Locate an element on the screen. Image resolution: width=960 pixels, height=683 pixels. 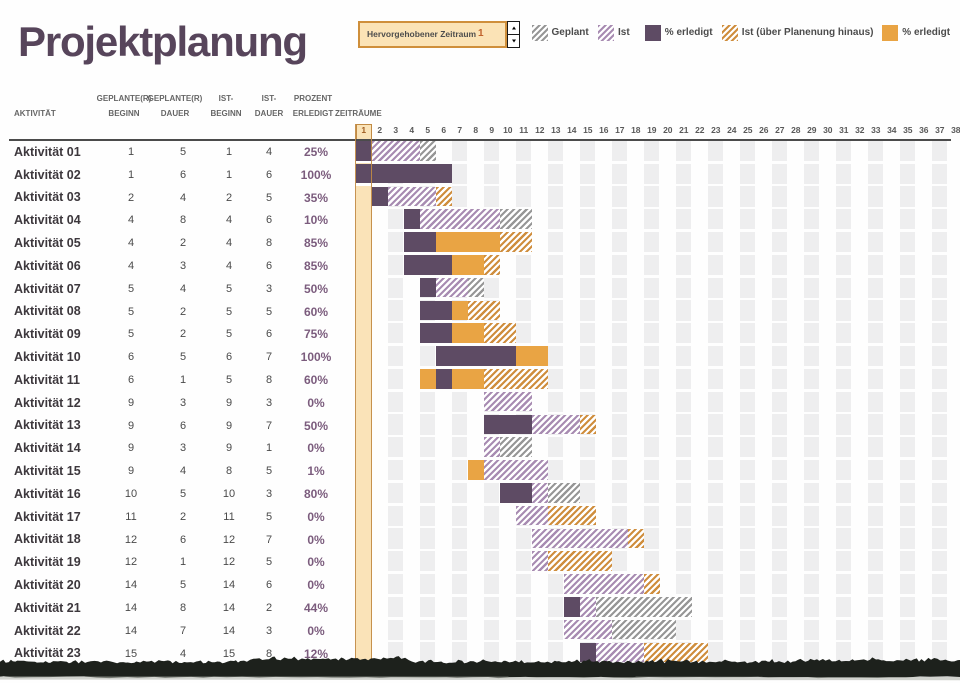
highlight-period-control: Hervorgehobener Zeitraum 1 is located at coordinates (432, 34).